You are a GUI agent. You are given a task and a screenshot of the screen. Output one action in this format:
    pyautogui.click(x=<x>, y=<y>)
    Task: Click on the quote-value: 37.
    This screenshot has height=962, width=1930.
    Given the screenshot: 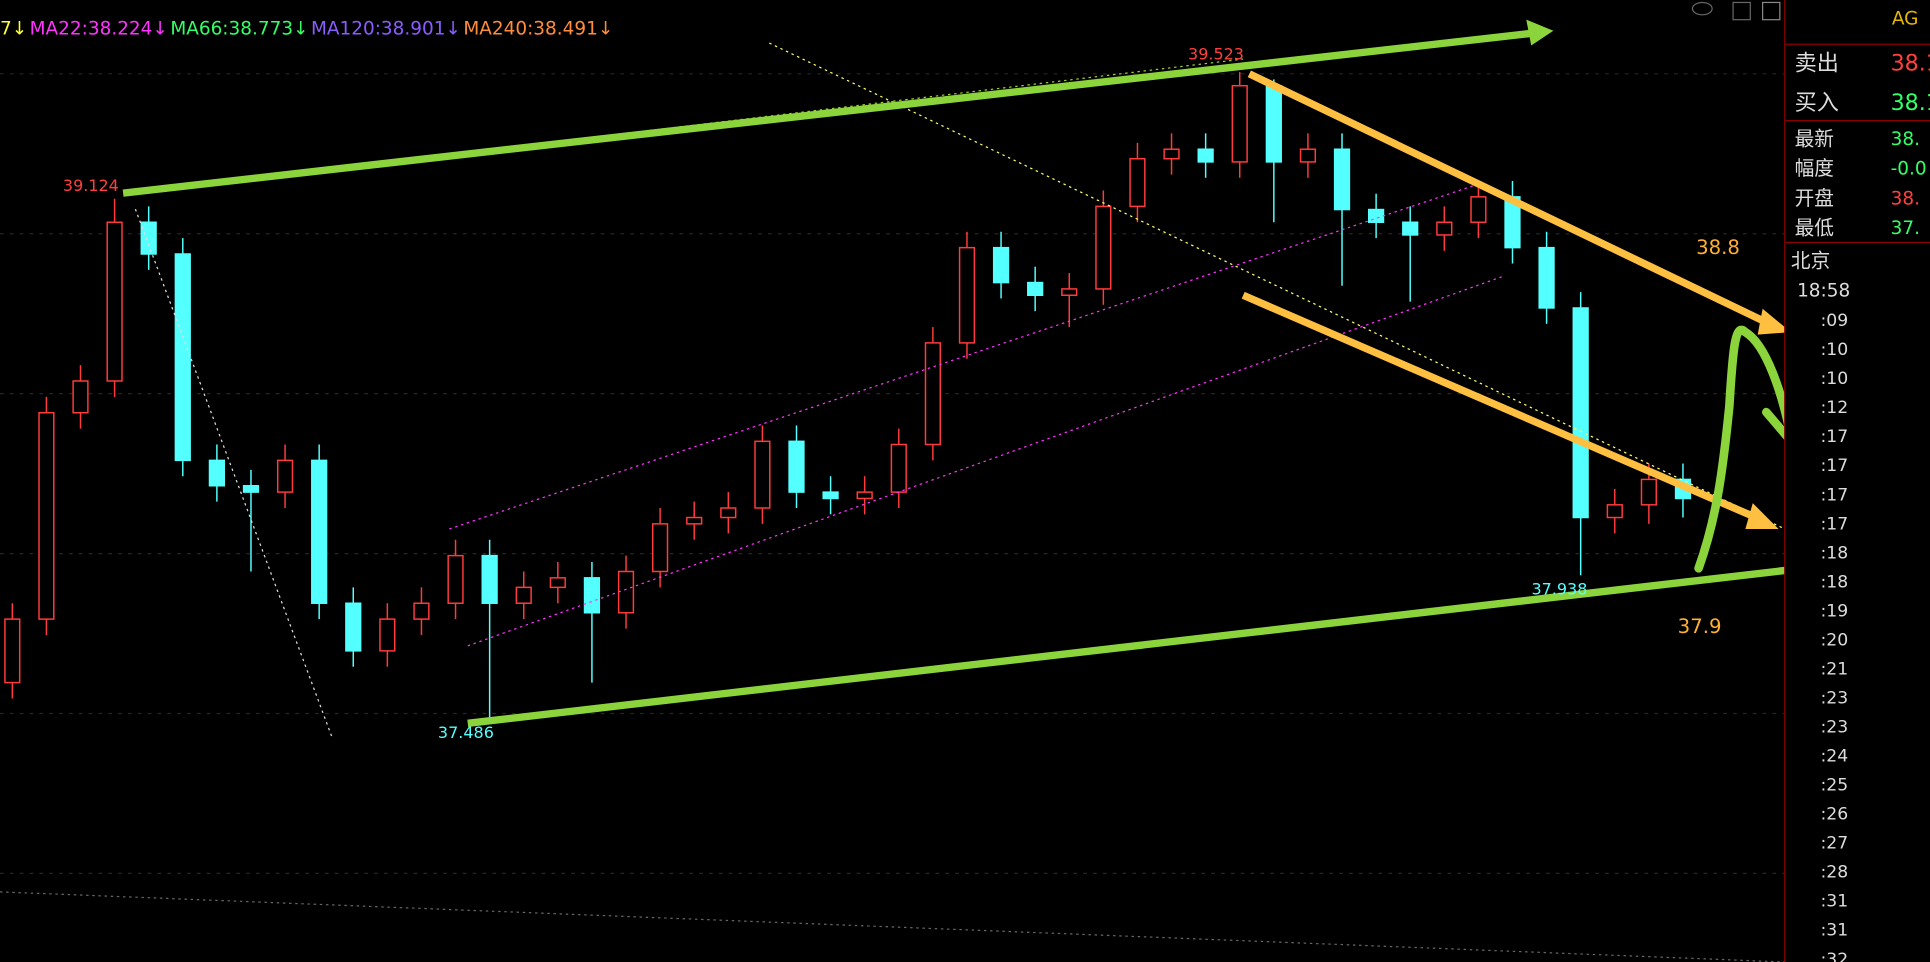 What is the action you would take?
    pyautogui.click(x=1905, y=228)
    